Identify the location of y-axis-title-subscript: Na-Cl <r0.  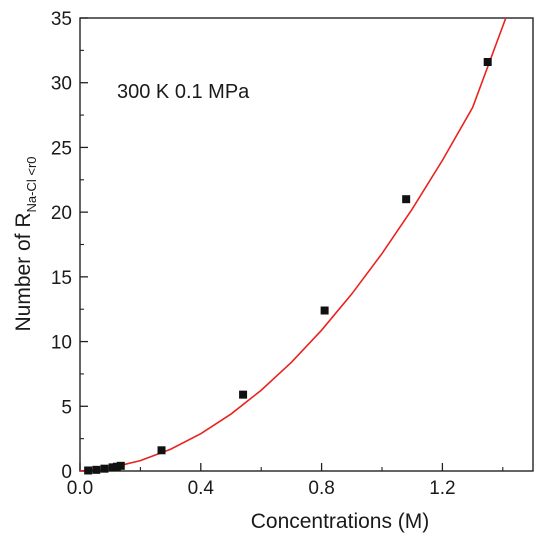
(31, 184).